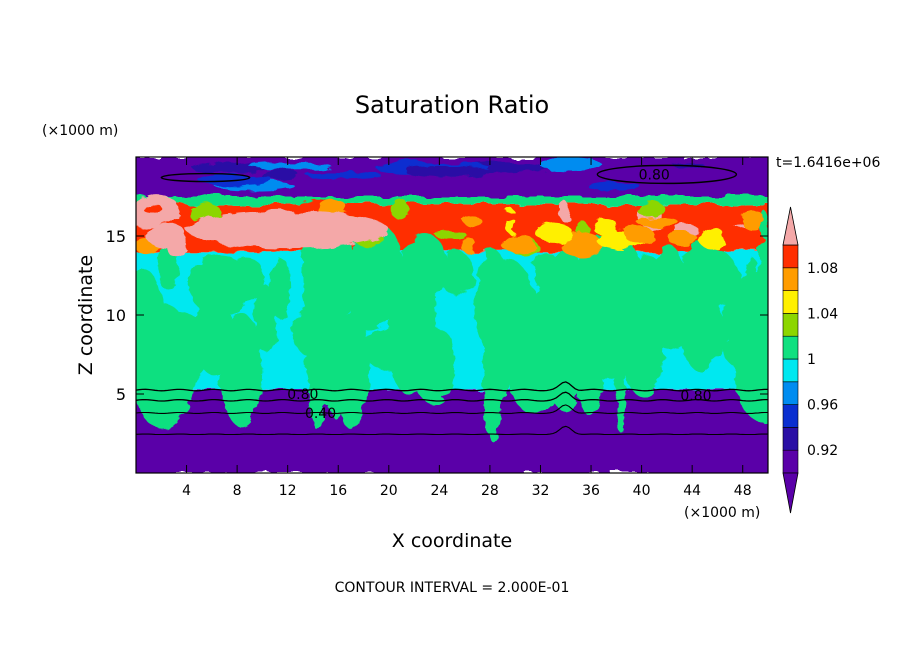  Describe the element at coordinates (490, 491) in the screenshot. I see `x-tick-label: 28` at that location.